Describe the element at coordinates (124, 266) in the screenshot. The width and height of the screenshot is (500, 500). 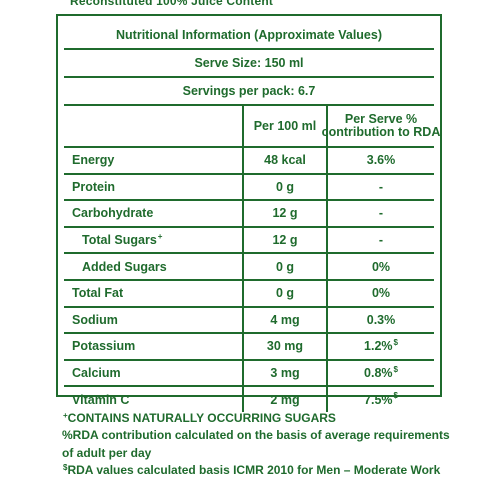
I see `nutrient-name-text: Added Sugars` at that location.